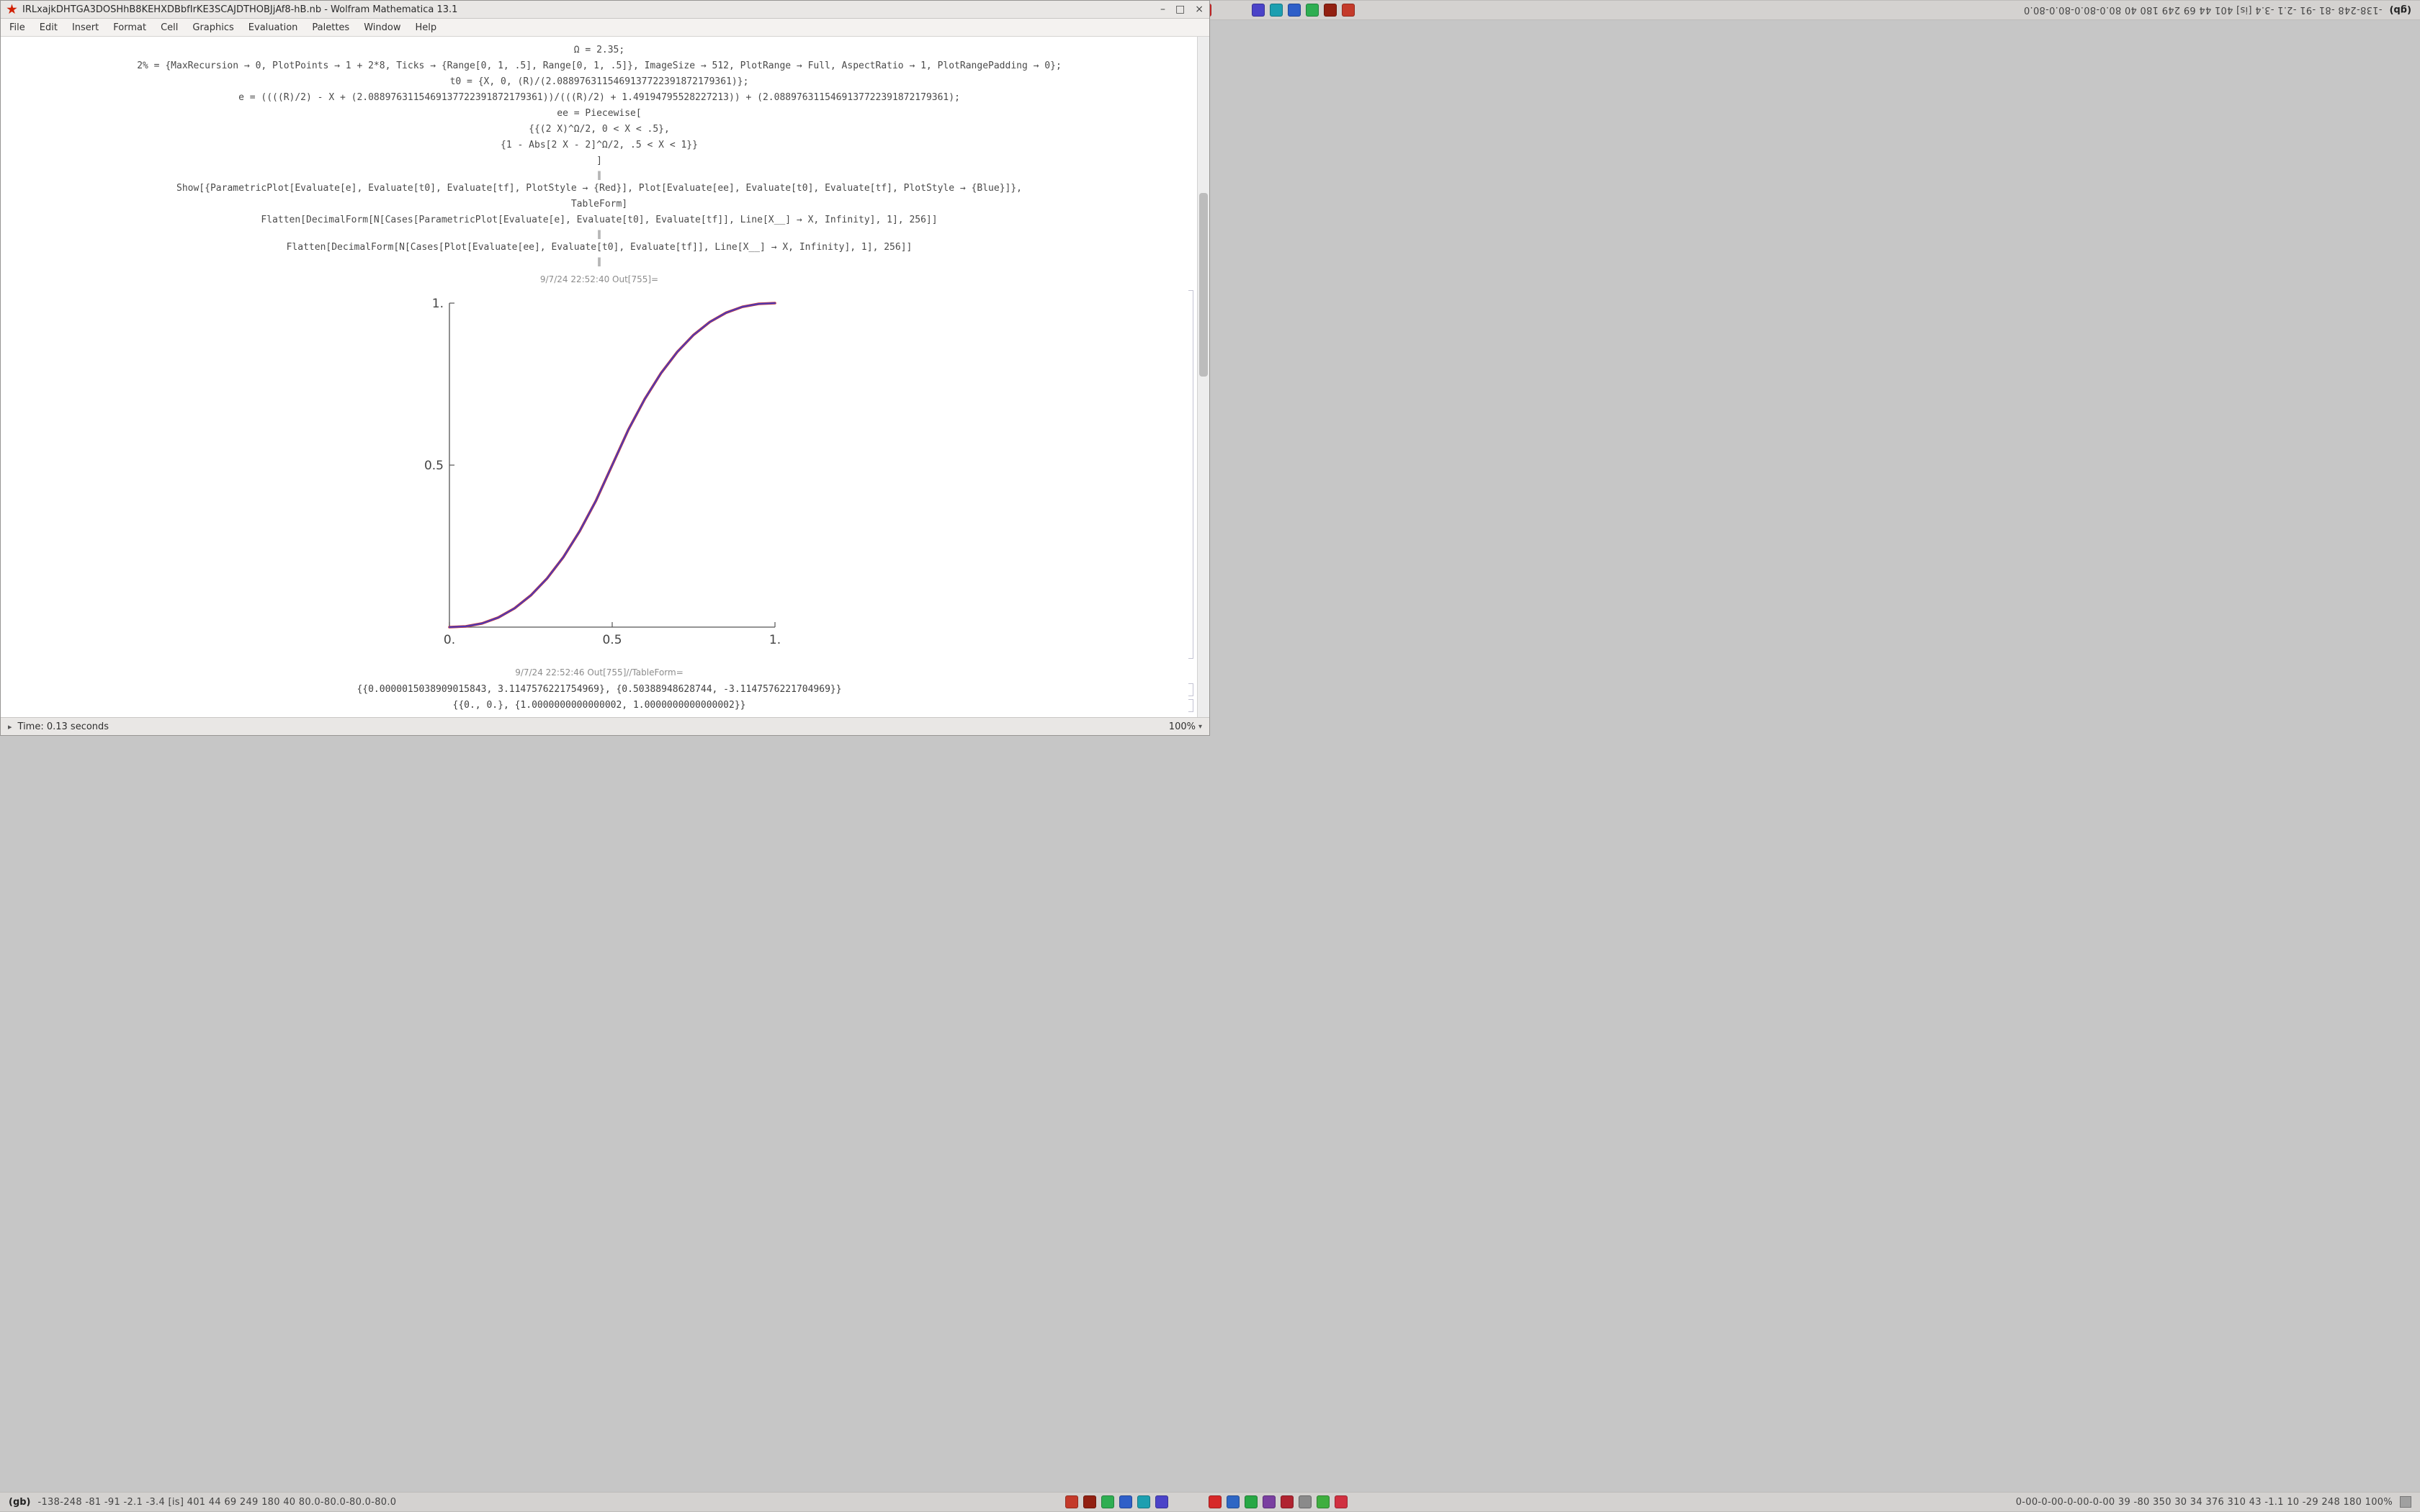  What do you see at coordinates (1305, 1501) in the screenshot?
I see `taskbar-app-icon-gray` at bounding box center [1305, 1501].